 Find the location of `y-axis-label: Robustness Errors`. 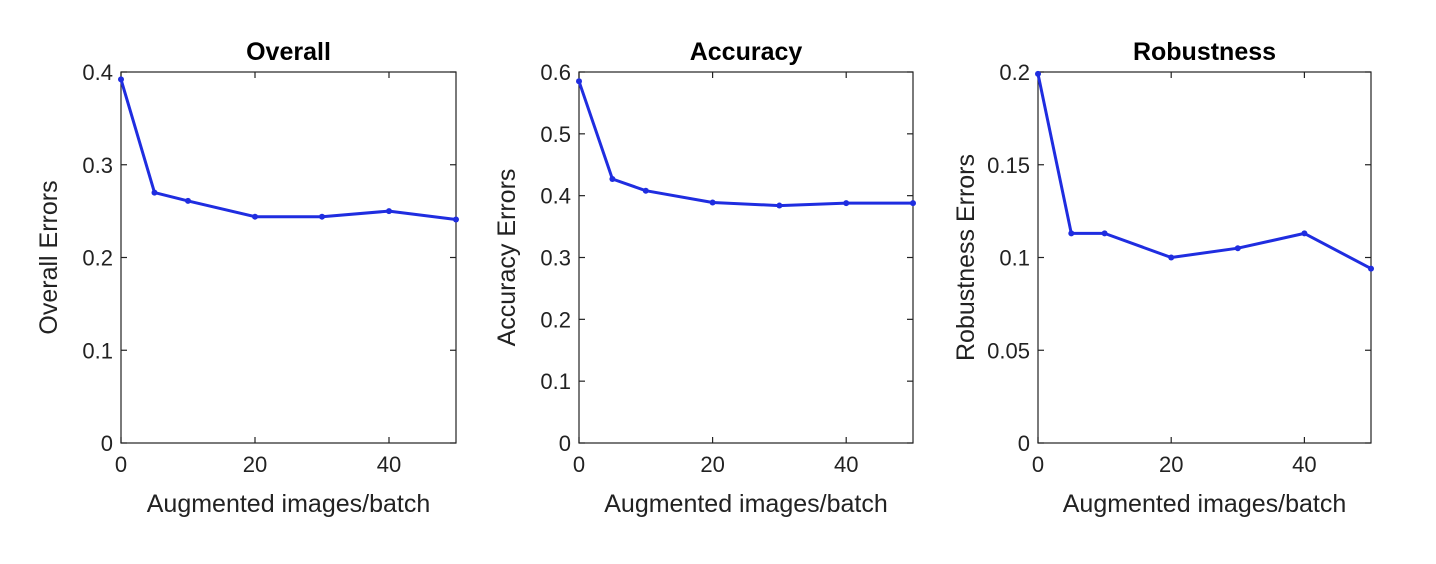

y-axis-label: Robustness Errors is located at coordinates (966, 257).